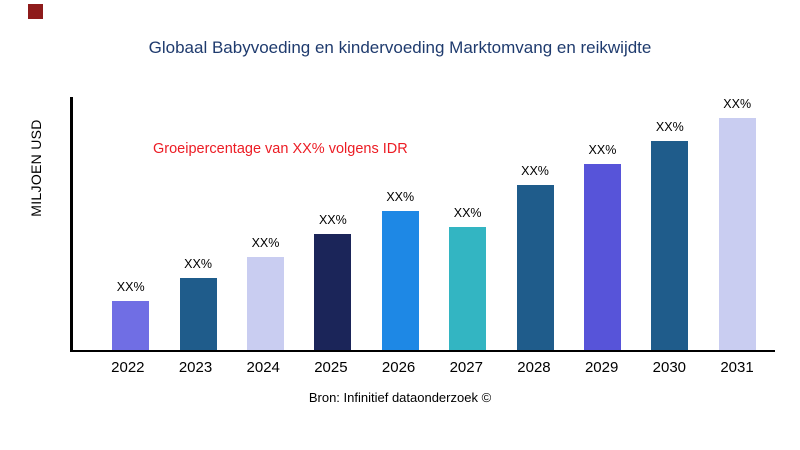 The height and width of the screenshot is (450, 800). Describe the element at coordinates (331, 367) in the screenshot. I see `x-tick-2025: 2025` at that location.